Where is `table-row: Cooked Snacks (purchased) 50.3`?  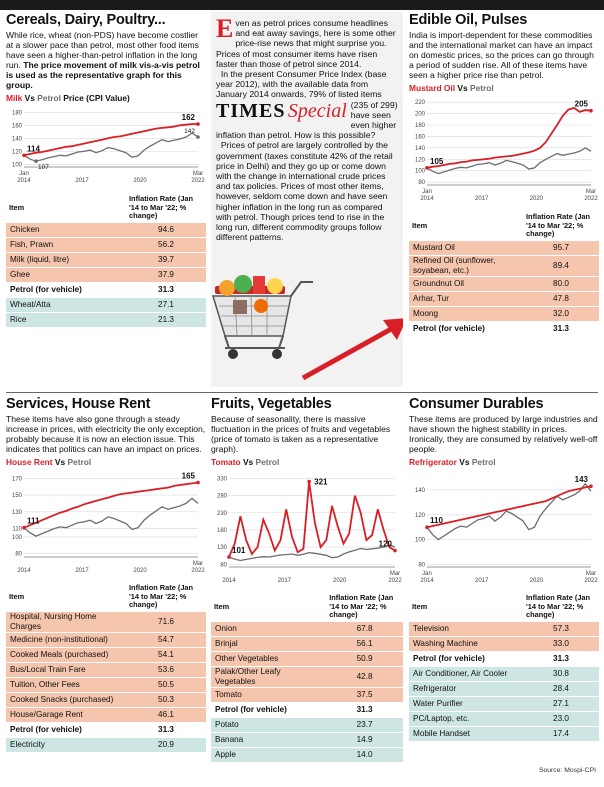
table-row: Cooked Snacks (purchased) 50.3 is located at coordinates (106, 700).